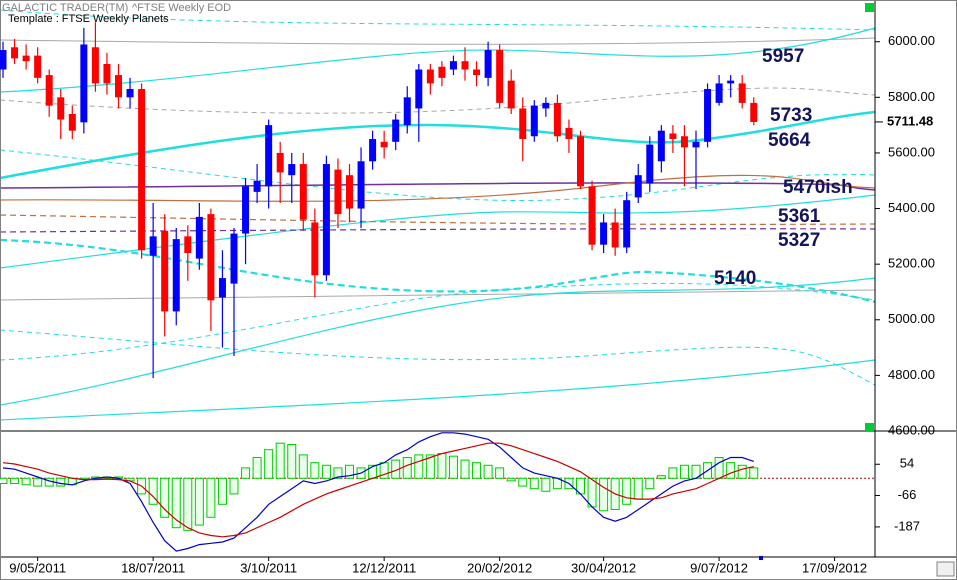  I want to click on annotation: 5733, so click(791, 115).